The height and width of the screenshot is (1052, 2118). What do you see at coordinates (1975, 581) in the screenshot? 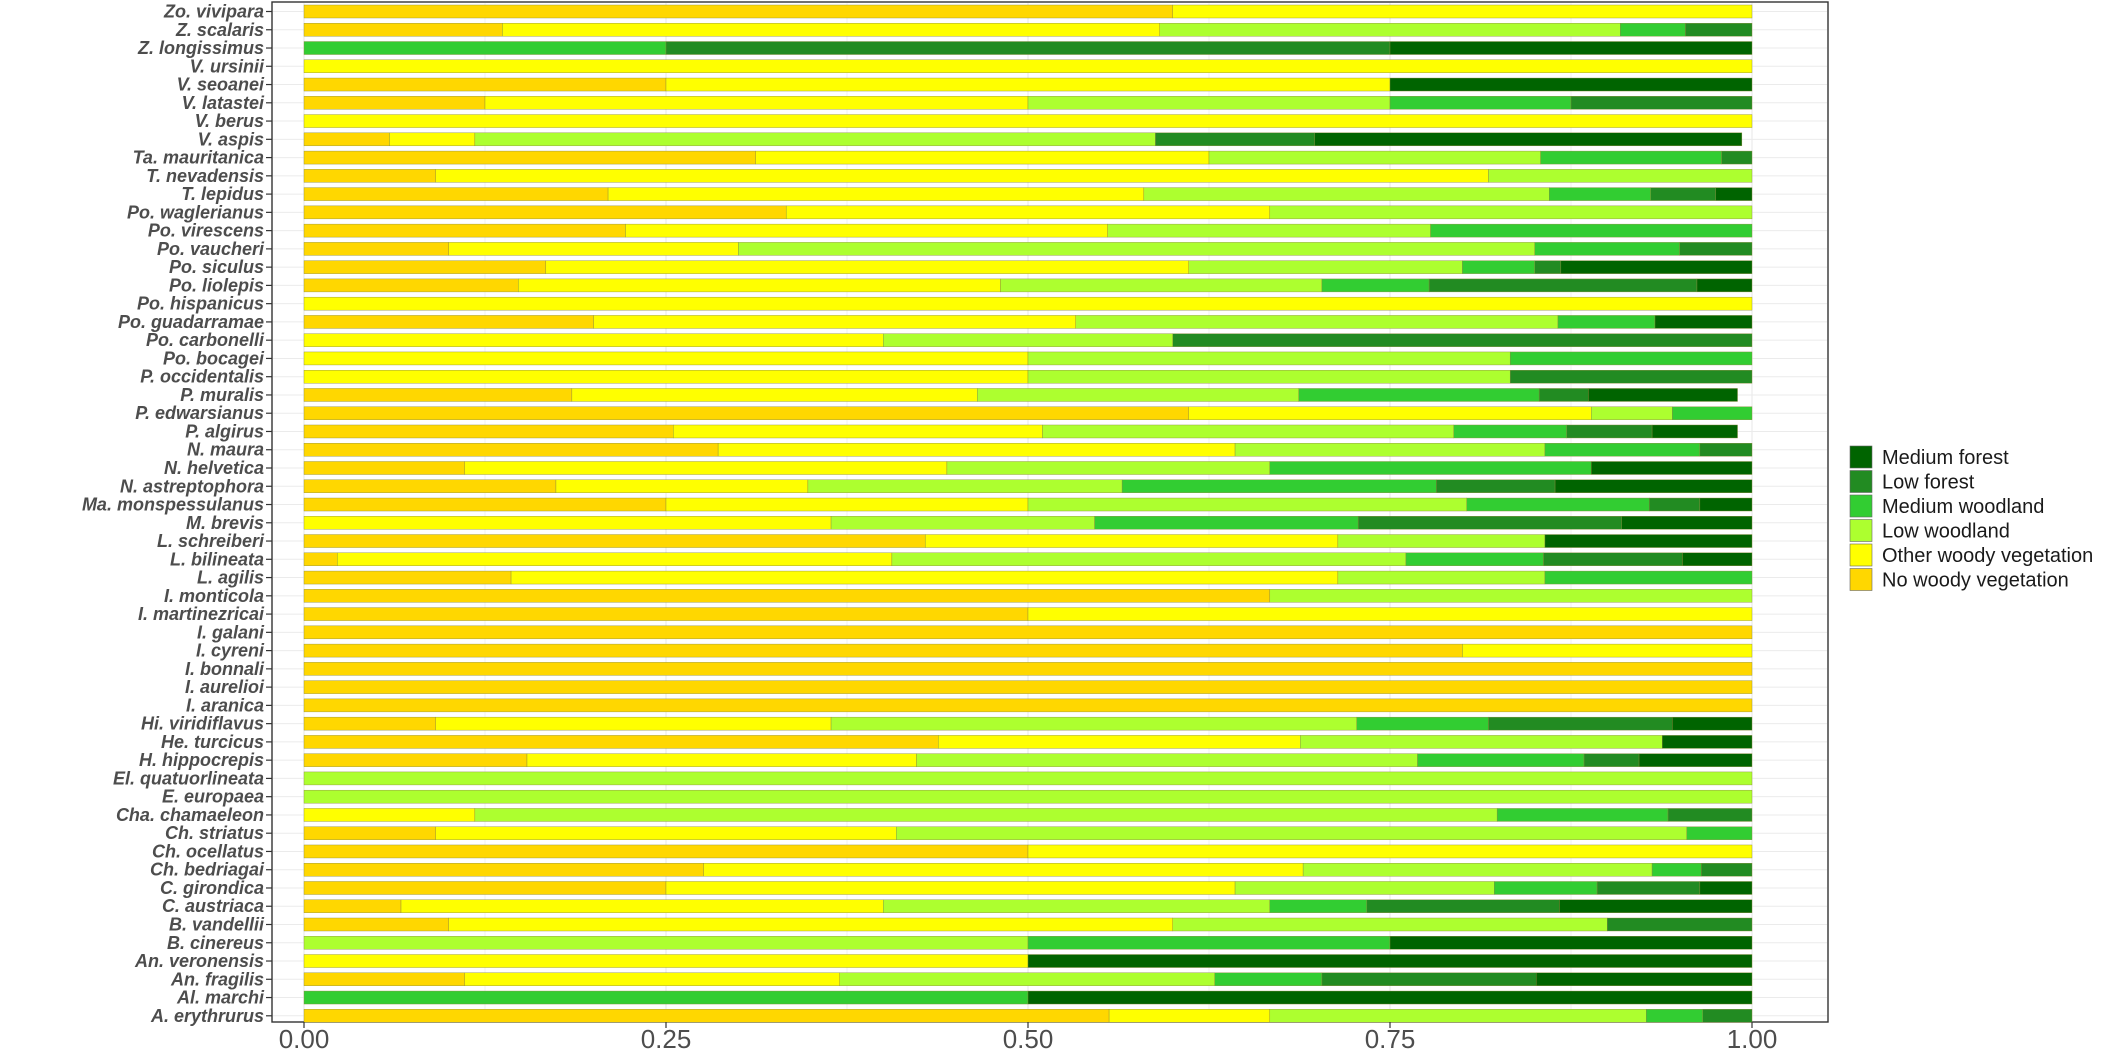
I see `legend-label: No woody vegetation` at bounding box center [1975, 581].